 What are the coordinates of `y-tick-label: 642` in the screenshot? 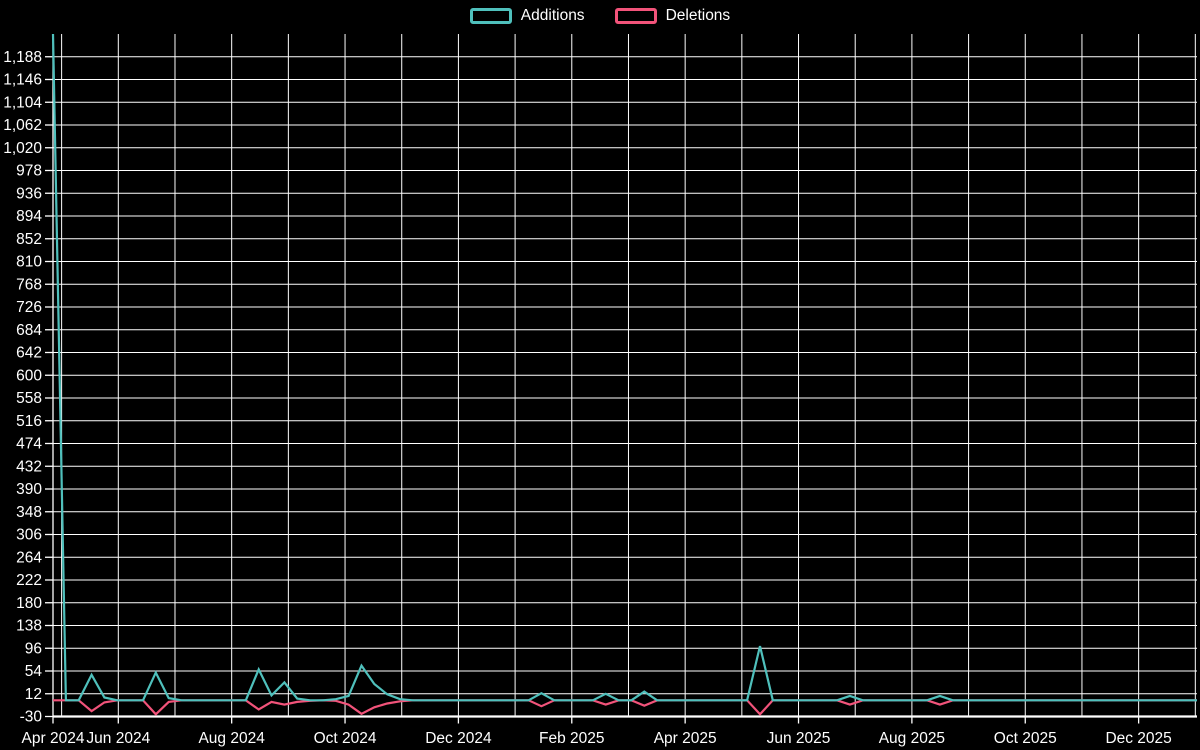 It's located at (29, 353).